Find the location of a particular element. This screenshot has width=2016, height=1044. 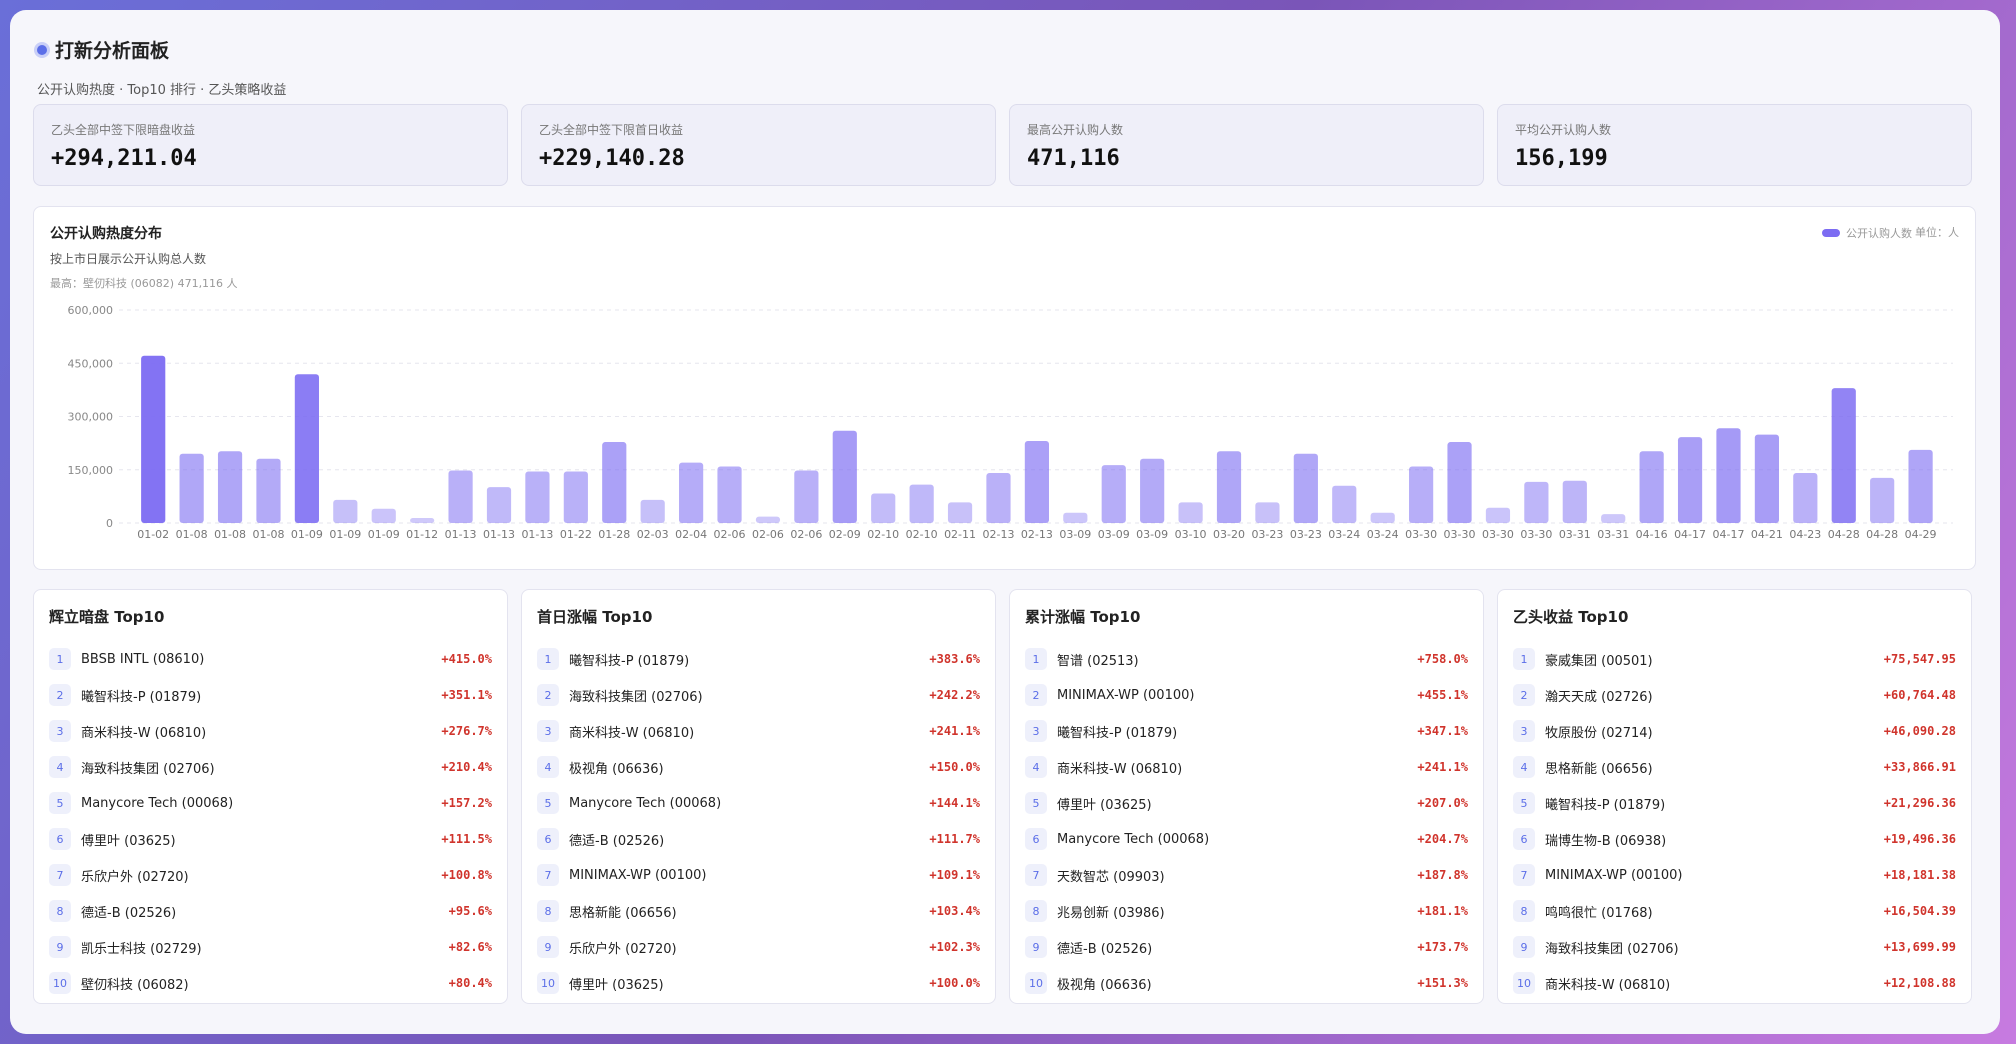

list-row: 5 Manycore Tech (00068) +144.1% is located at coordinates (758, 803).